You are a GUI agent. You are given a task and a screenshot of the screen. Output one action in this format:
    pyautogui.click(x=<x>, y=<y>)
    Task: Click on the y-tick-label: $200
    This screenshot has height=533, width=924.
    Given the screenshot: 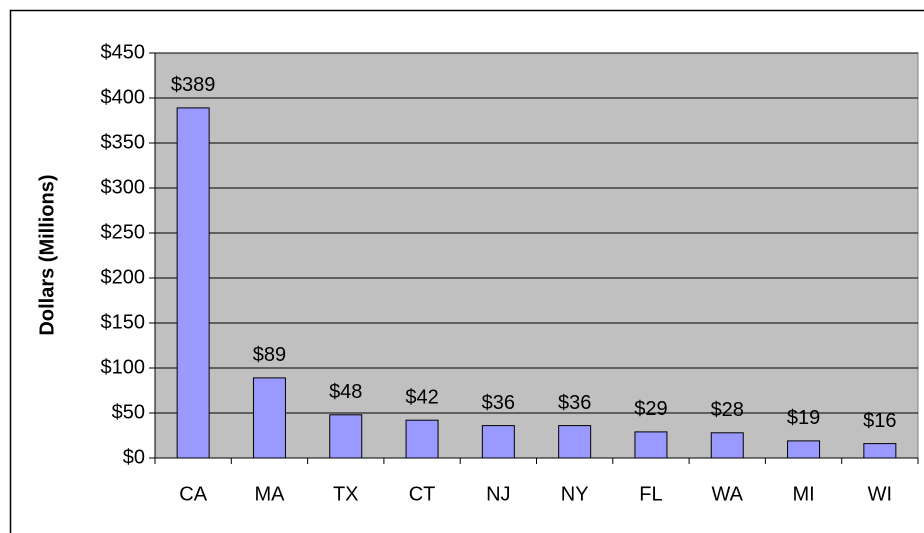 What is the action you would take?
    pyautogui.click(x=123, y=277)
    